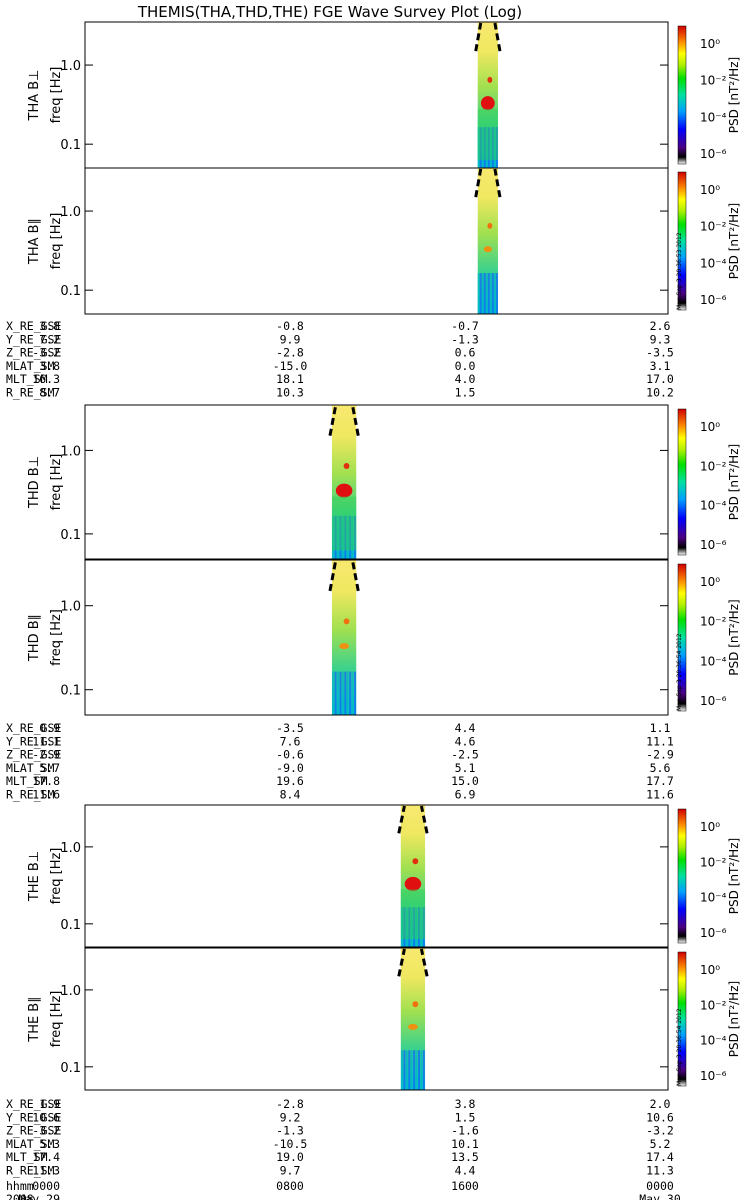  I want to click on ephemeris-value: 4.6, so click(465, 741).